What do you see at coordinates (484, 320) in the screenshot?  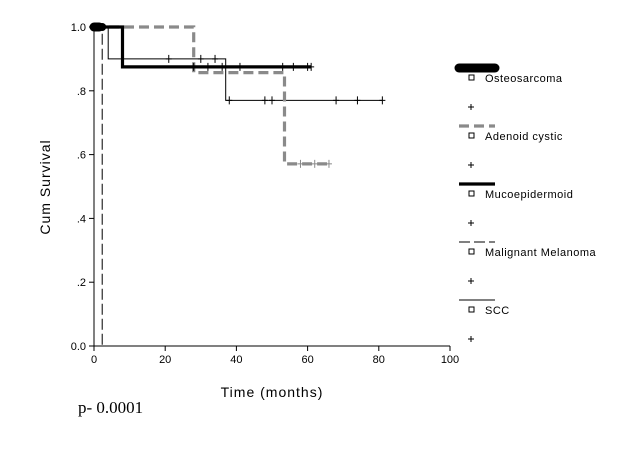 I see `legend-item-scc: SCC` at bounding box center [484, 320].